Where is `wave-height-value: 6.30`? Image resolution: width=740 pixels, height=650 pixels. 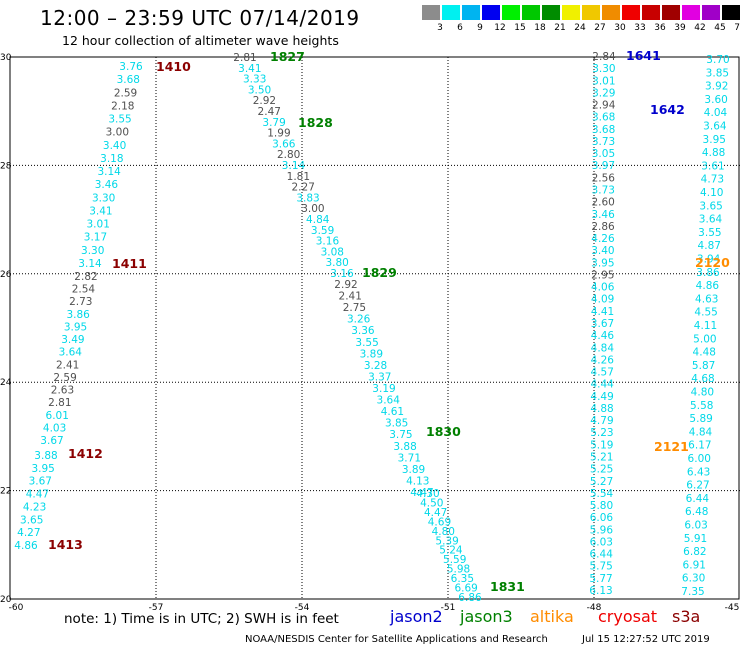 wave-height-value: 6.30 is located at coordinates (693, 579).